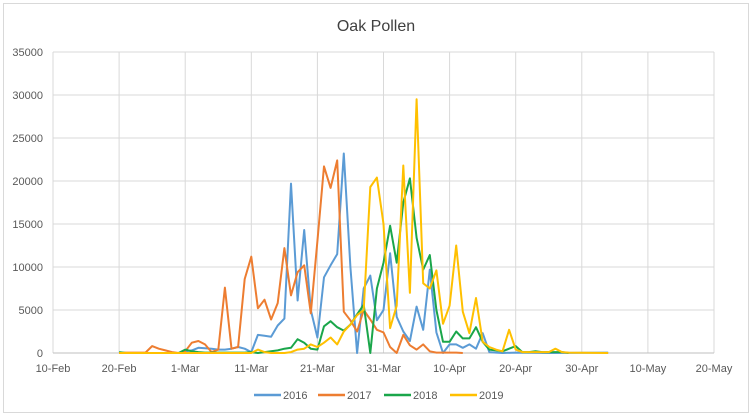 The image size is (752, 418). Describe the element at coordinates (383, 369) in the screenshot. I see `x-tick-label: 31-Mar` at that location.